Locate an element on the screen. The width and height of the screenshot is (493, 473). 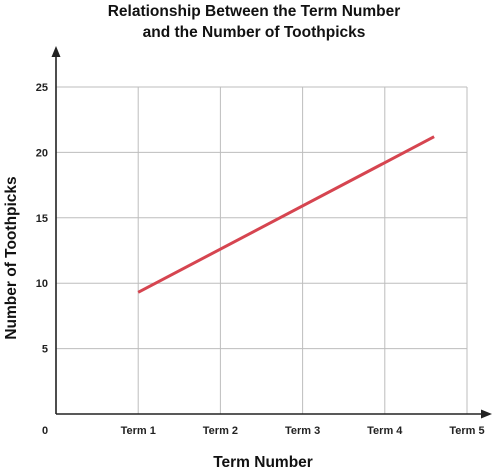
y-tick-label-25: 25 is located at coordinates (42, 88).